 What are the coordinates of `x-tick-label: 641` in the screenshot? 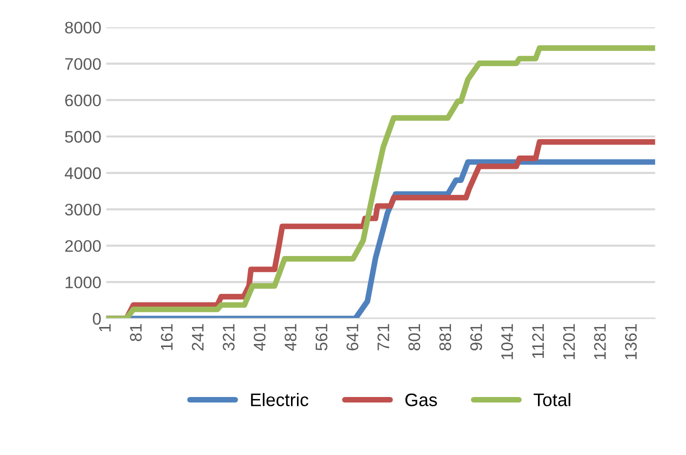 It's located at (352, 337).